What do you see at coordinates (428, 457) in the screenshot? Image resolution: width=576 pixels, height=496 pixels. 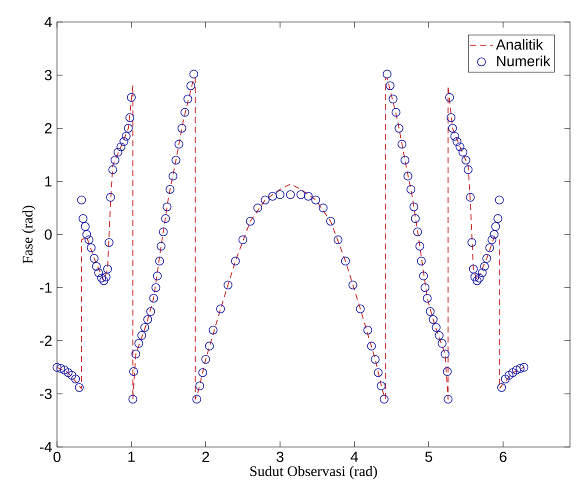 I see `x-tick-label: 5` at bounding box center [428, 457].